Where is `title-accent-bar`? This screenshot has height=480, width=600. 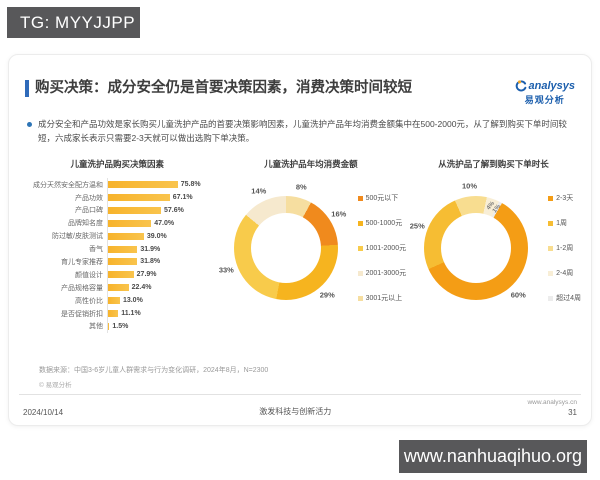 title-accent-bar is located at coordinates (27, 88).